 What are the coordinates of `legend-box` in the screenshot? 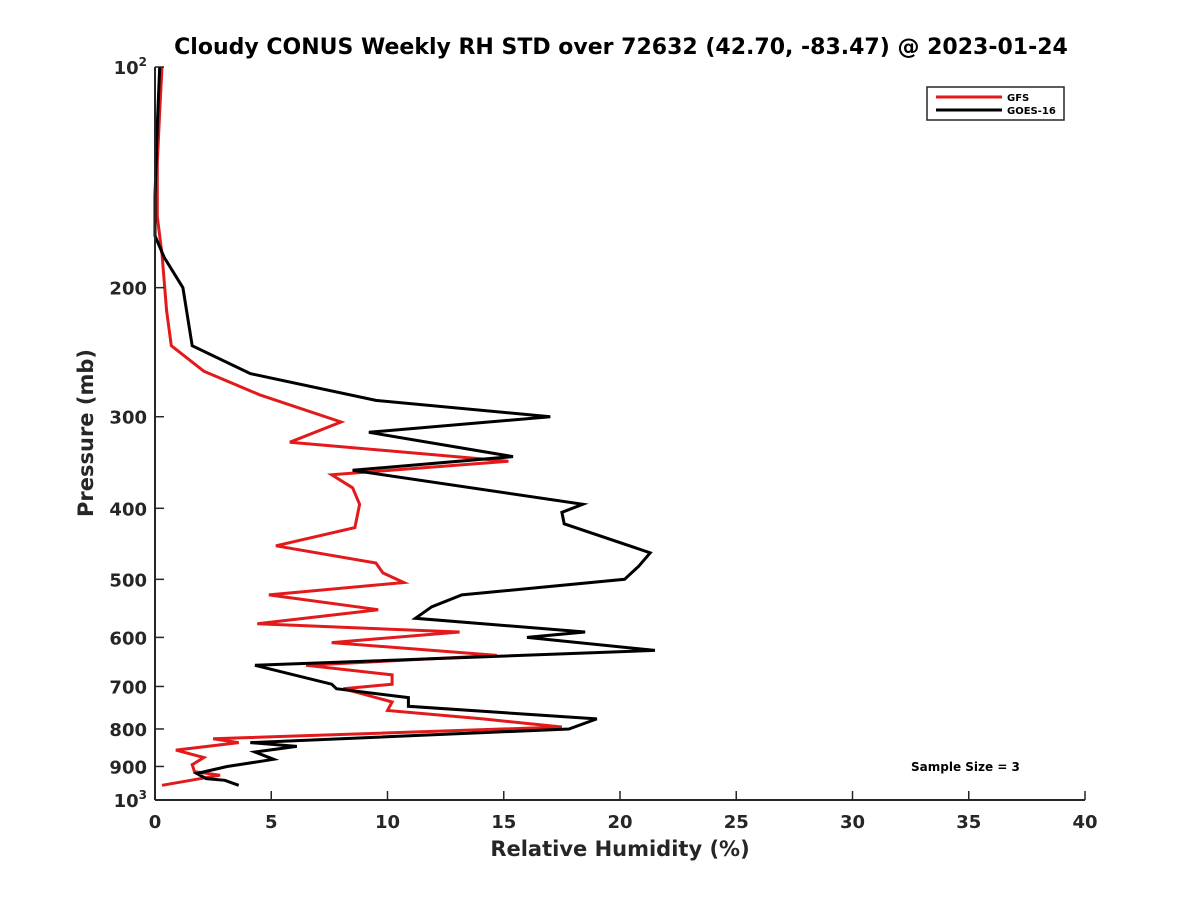 It's located at (995, 103).